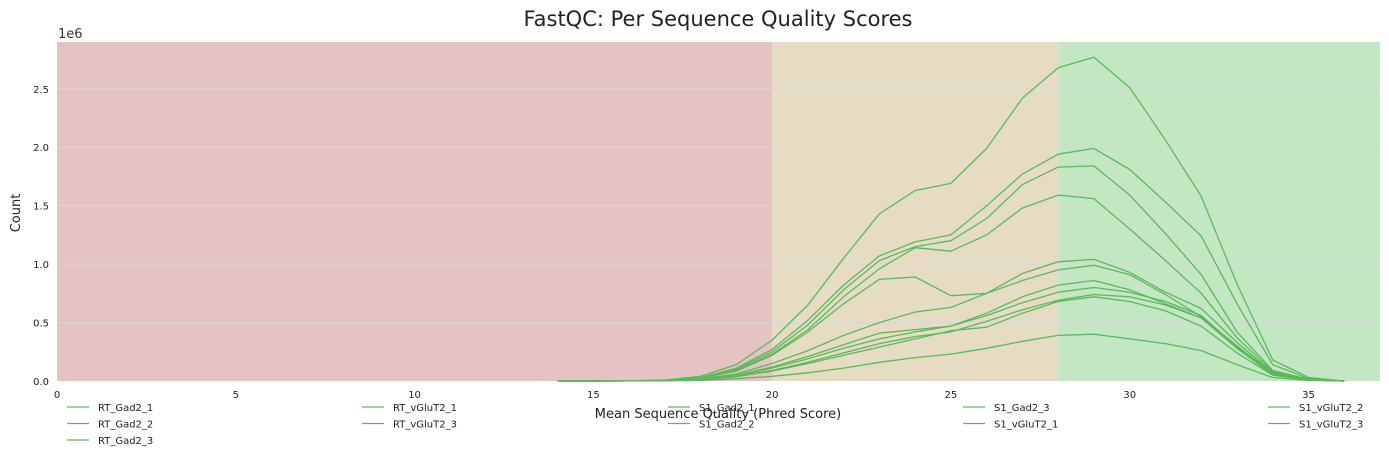 The width and height of the screenshot is (1389, 460). I want to click on legend-item: S1_Gad2_2, so click(711, 425).